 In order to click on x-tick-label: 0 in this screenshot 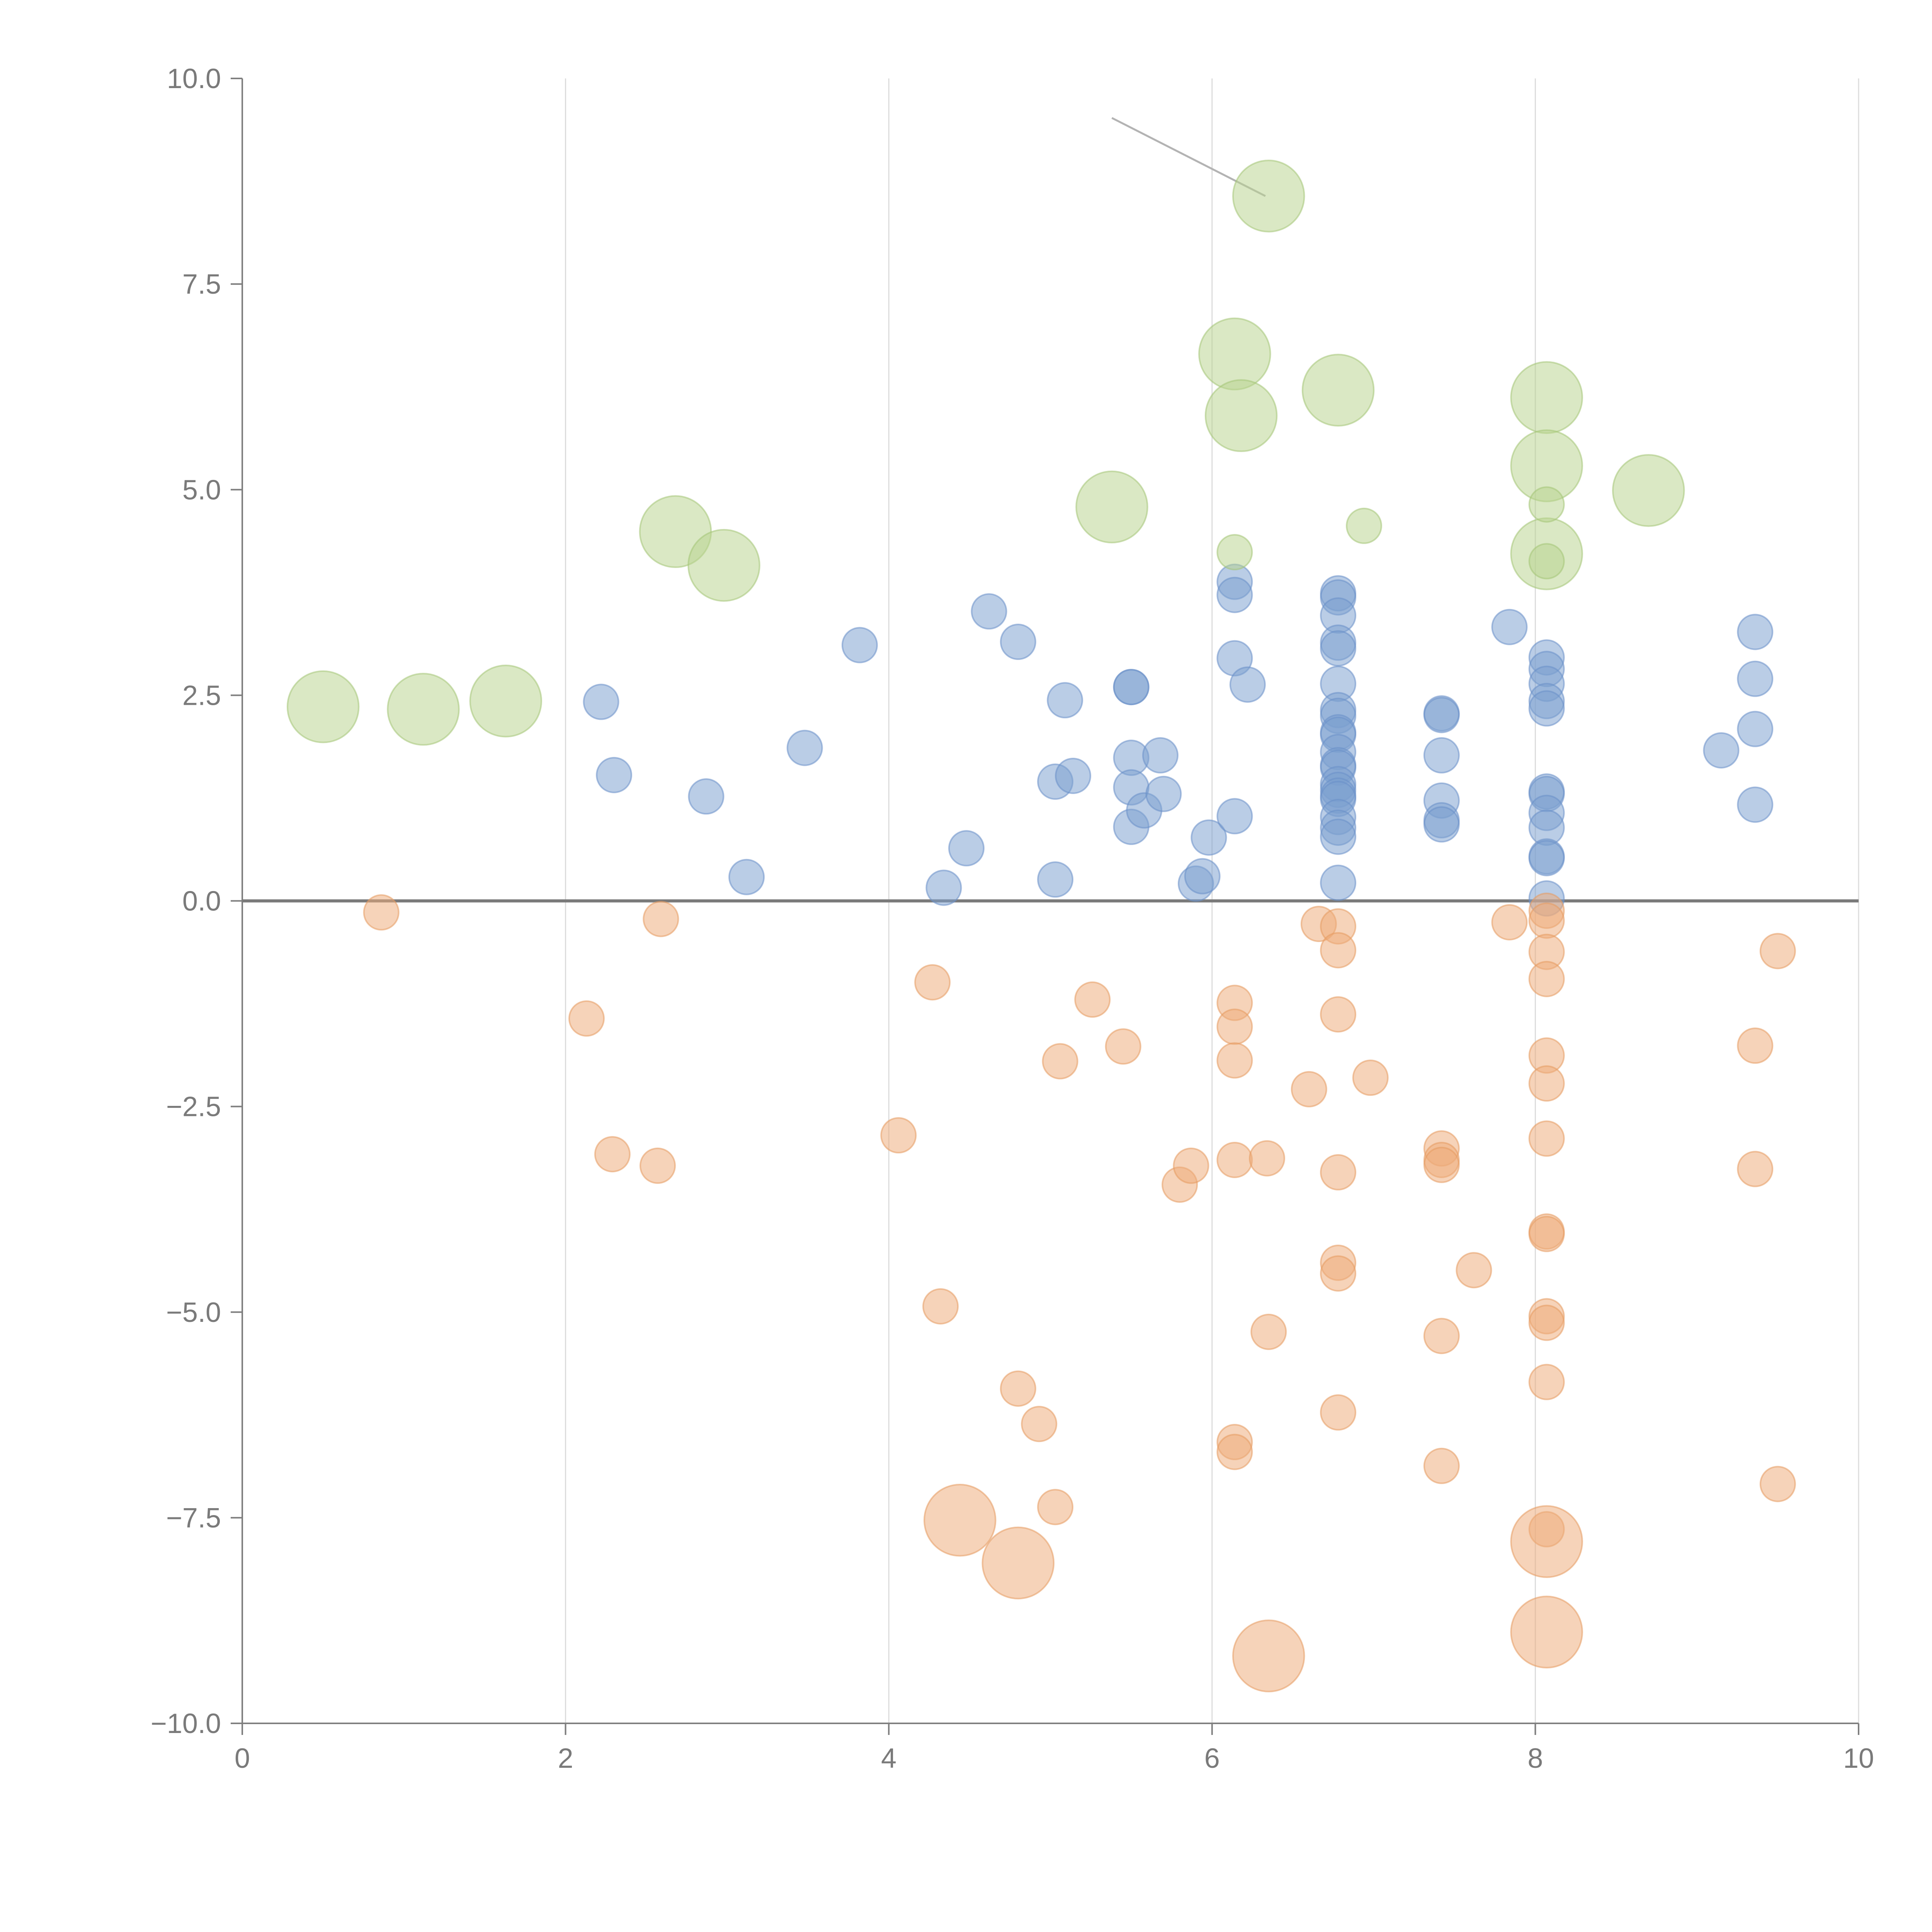, I will do `click(243, 1758)`.